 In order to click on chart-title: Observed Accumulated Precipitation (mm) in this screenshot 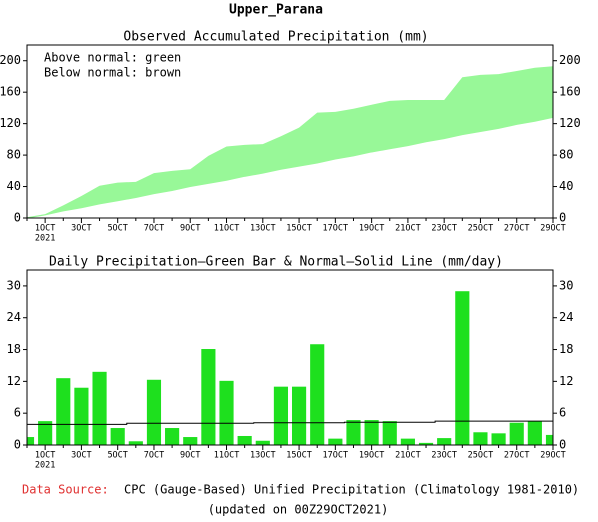, I will do `click(275, 37)`.